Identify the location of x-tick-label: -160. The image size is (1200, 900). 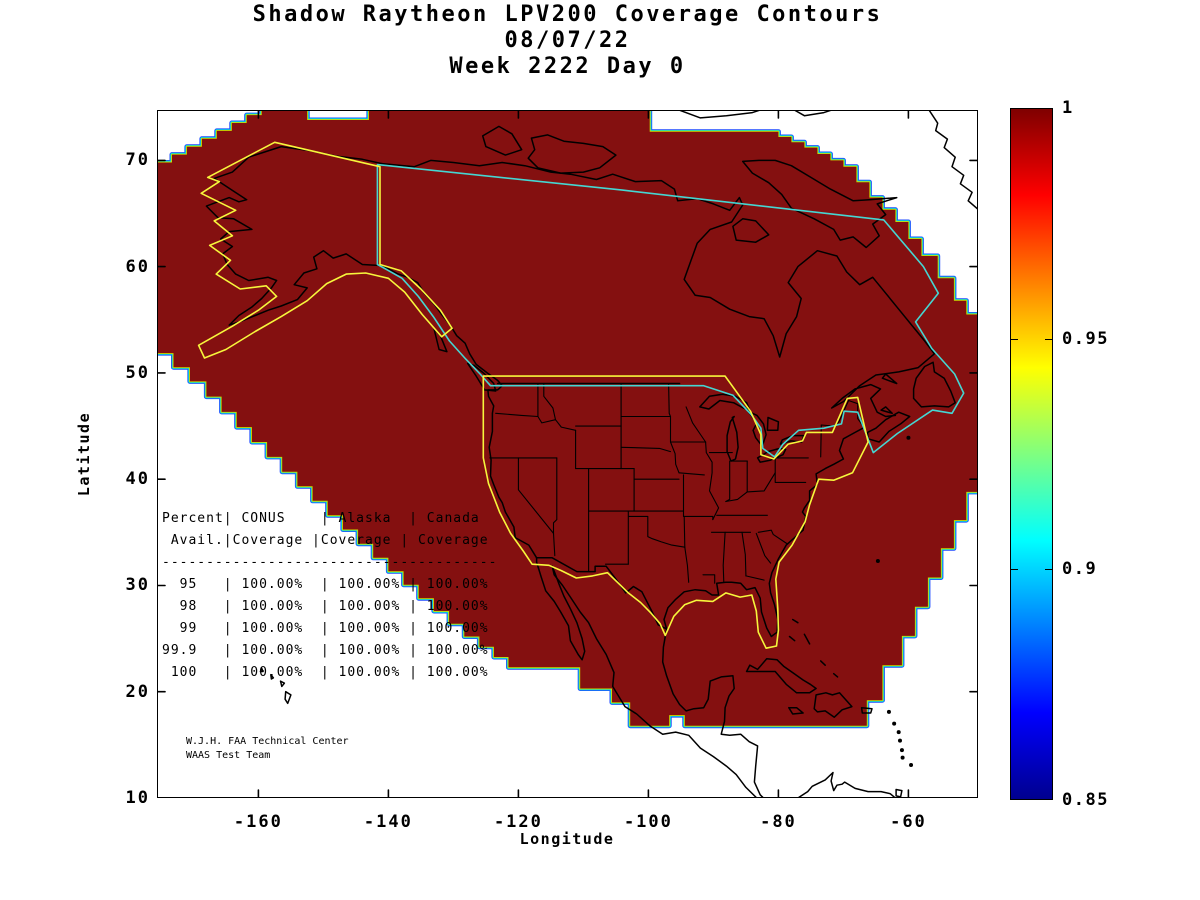
(258, 822).